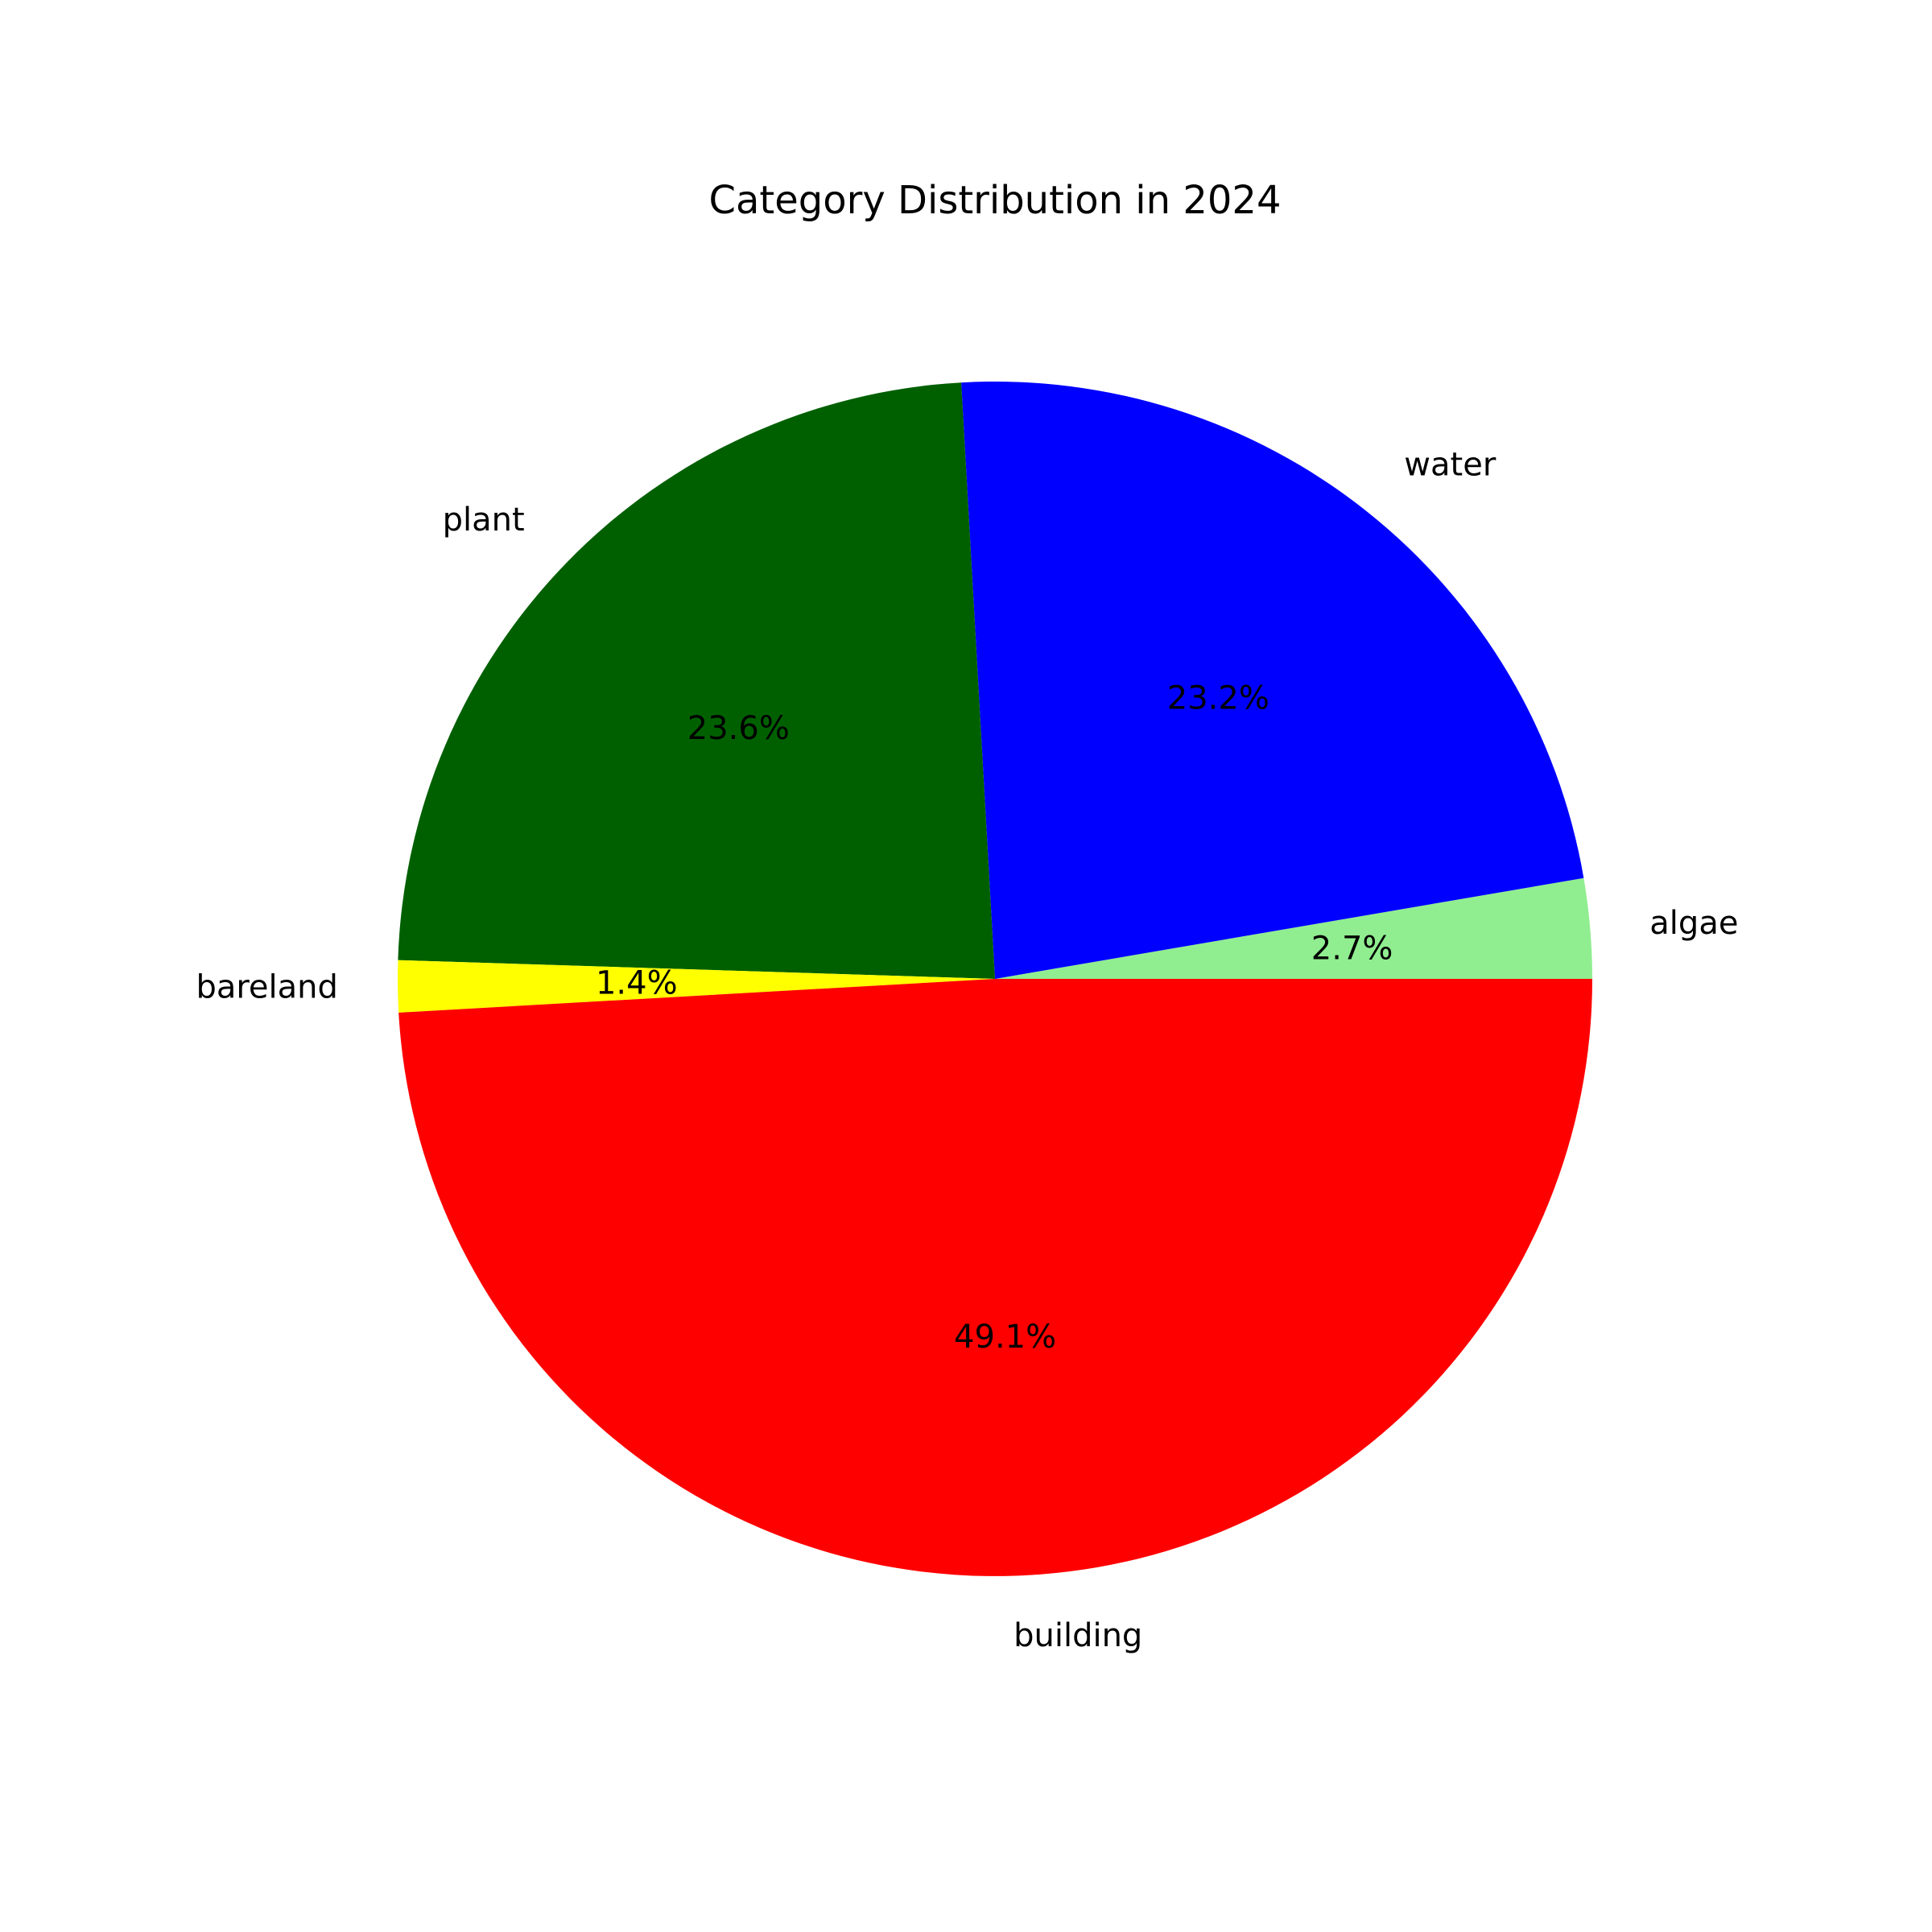  What do you see at coordinates (1218, 698) in the screenshot?
I see `pct-label-water: 23.2%` at bounding box center [1218, 698].